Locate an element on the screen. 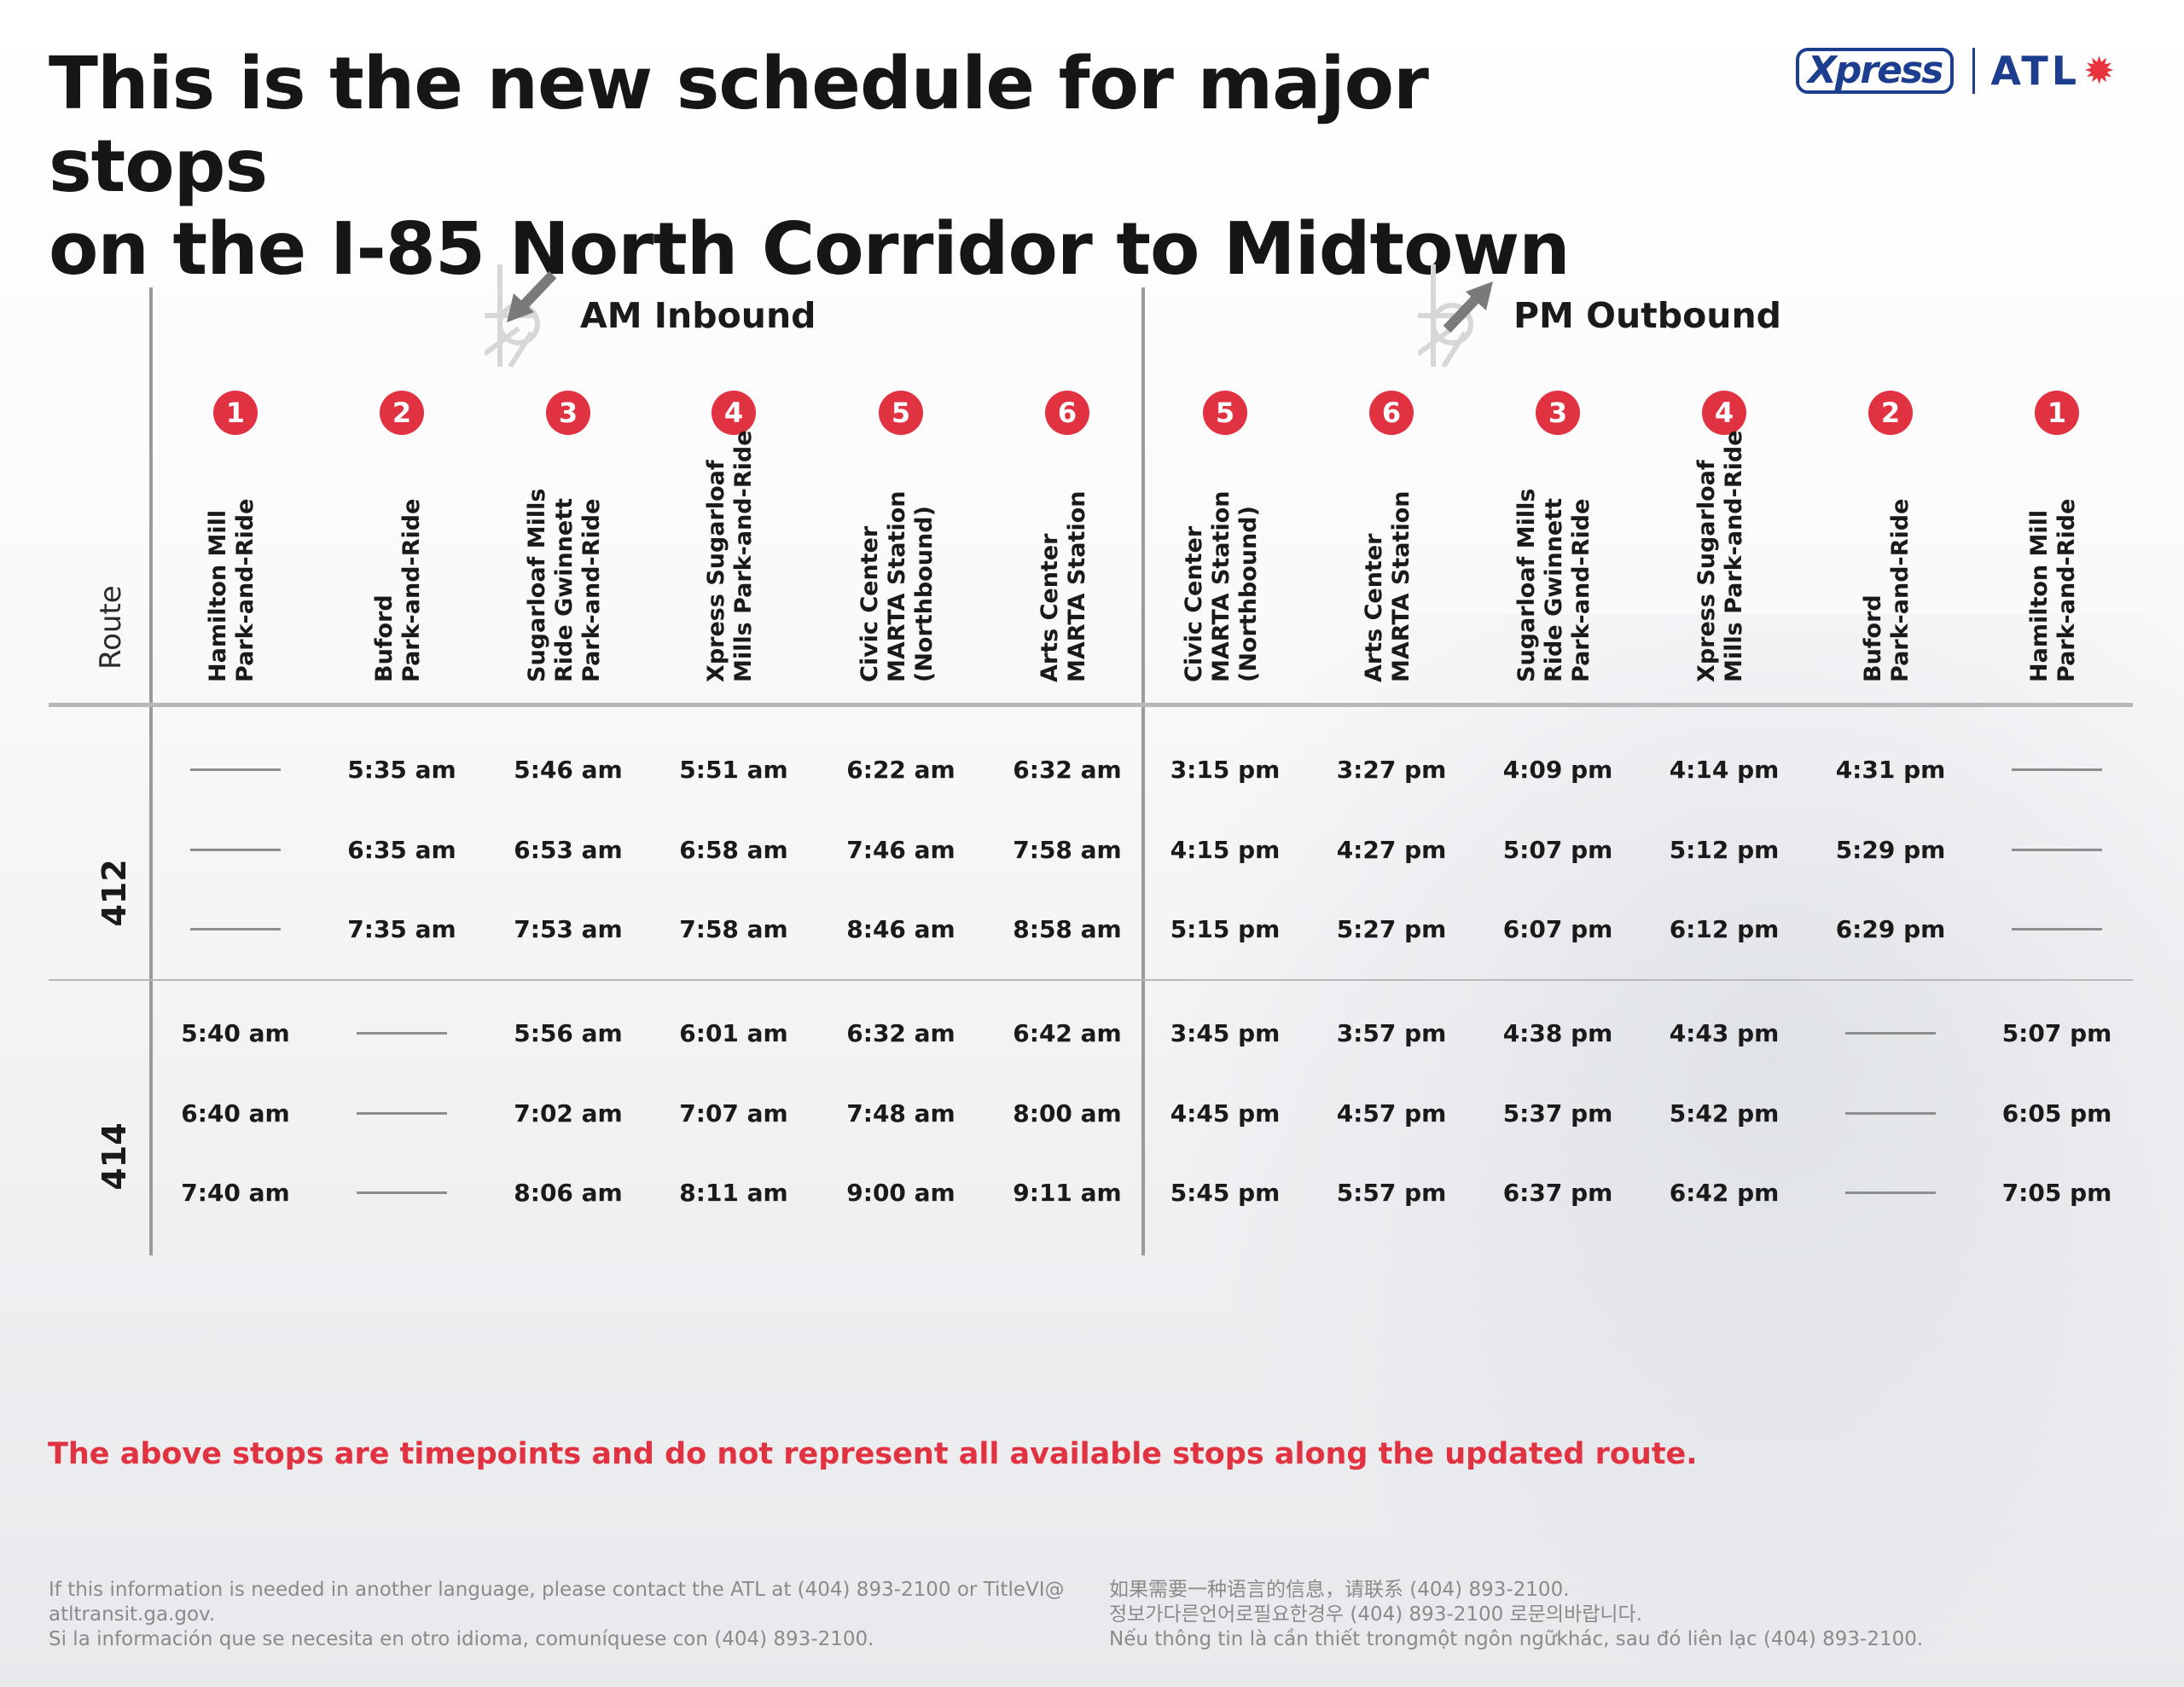 This screenshot has height=1687, width=2184. am-pm-divider is located at coordinates (1143, 771).